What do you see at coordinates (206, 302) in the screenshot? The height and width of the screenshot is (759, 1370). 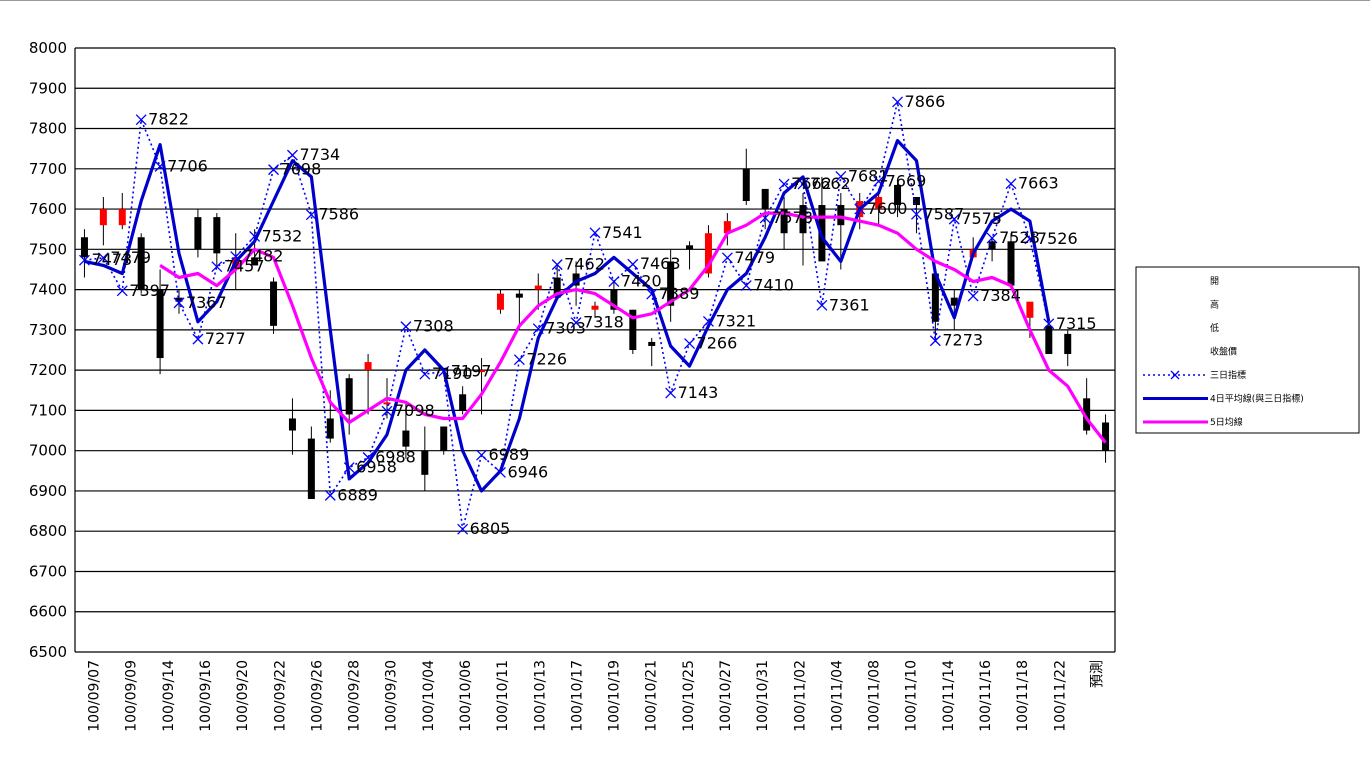 I see `data-label: 7367` at bounding box center [206, 302].